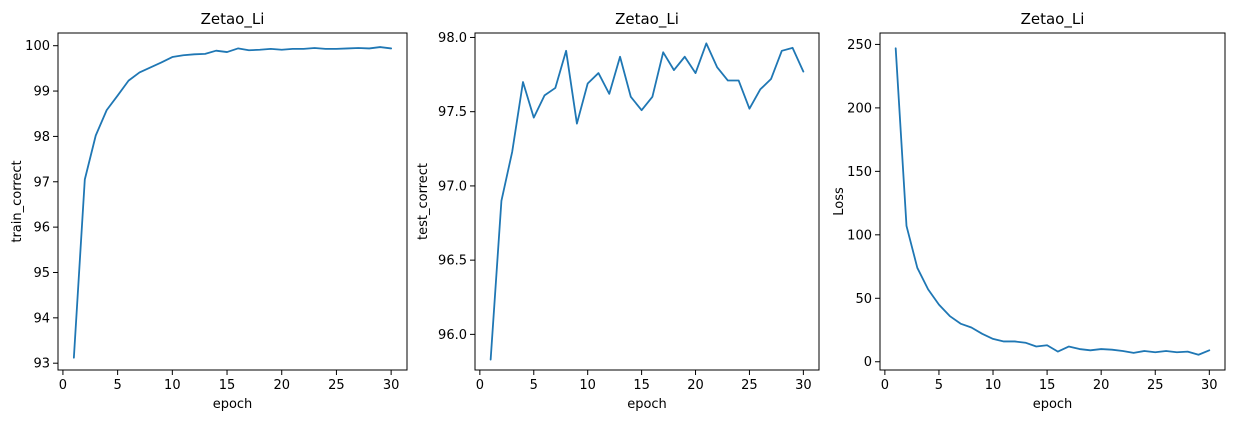 This screenshot has height=425, width=1238. What do you see at coordinates (859, 172) in the screenshot?
I see `y-tick-label: 150` at bounding box center [859, 172].